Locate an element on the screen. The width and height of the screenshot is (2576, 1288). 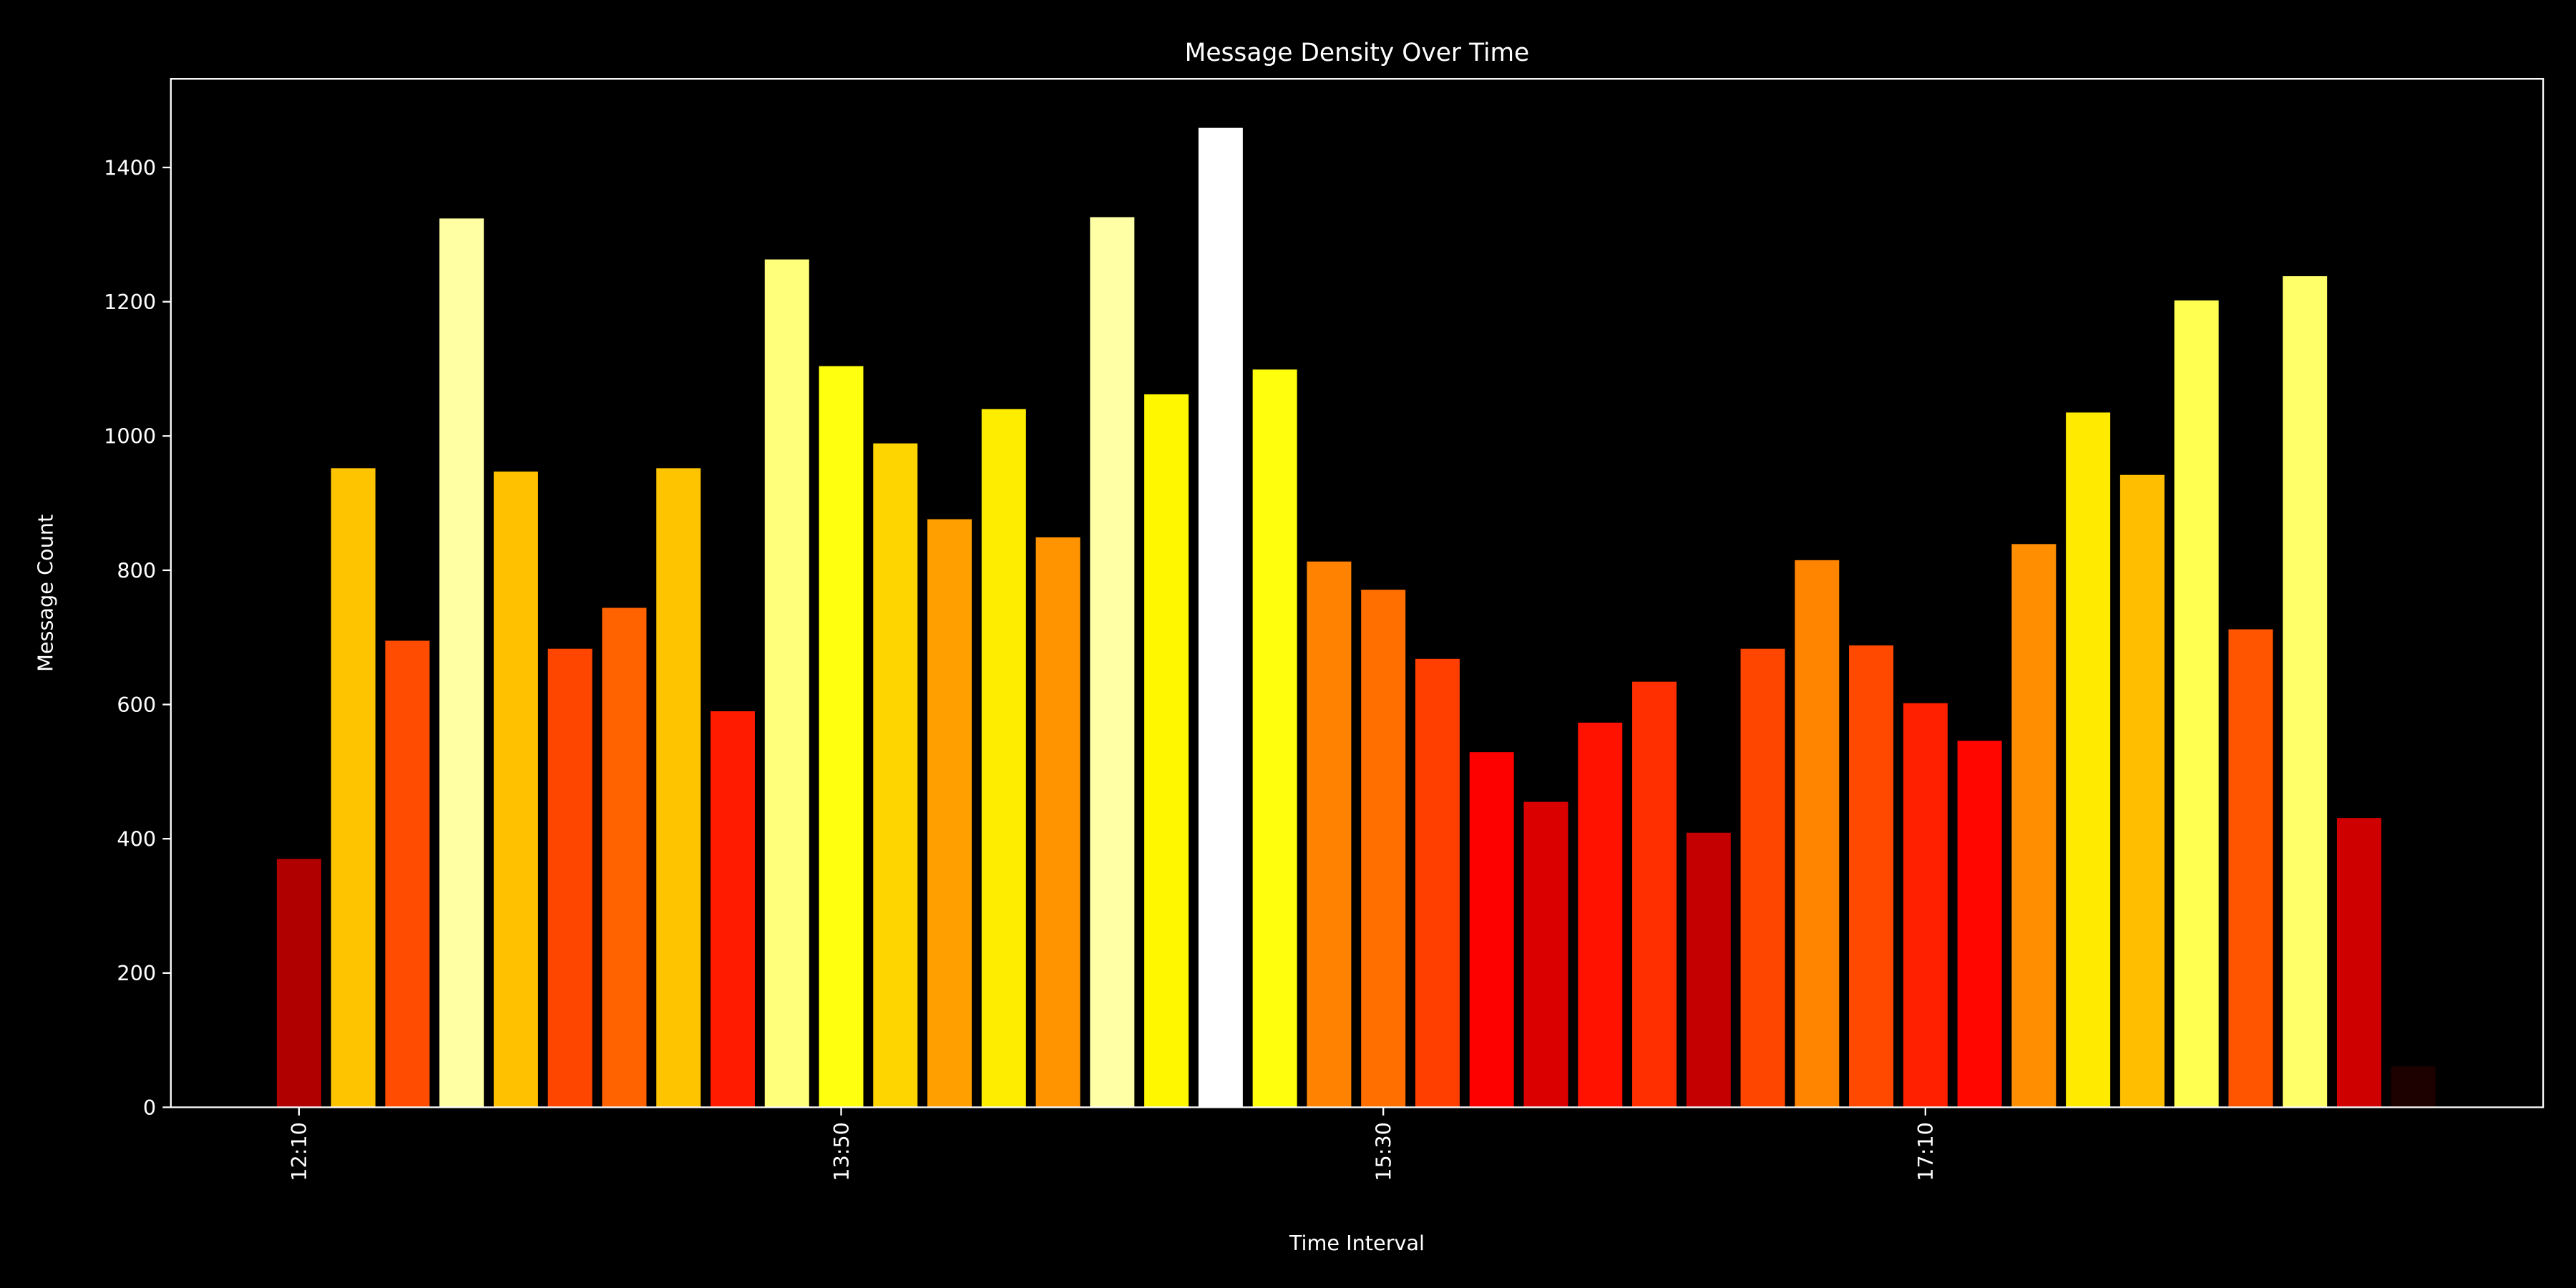
y-tick-label: 400 is located at coordinates (136, 839).